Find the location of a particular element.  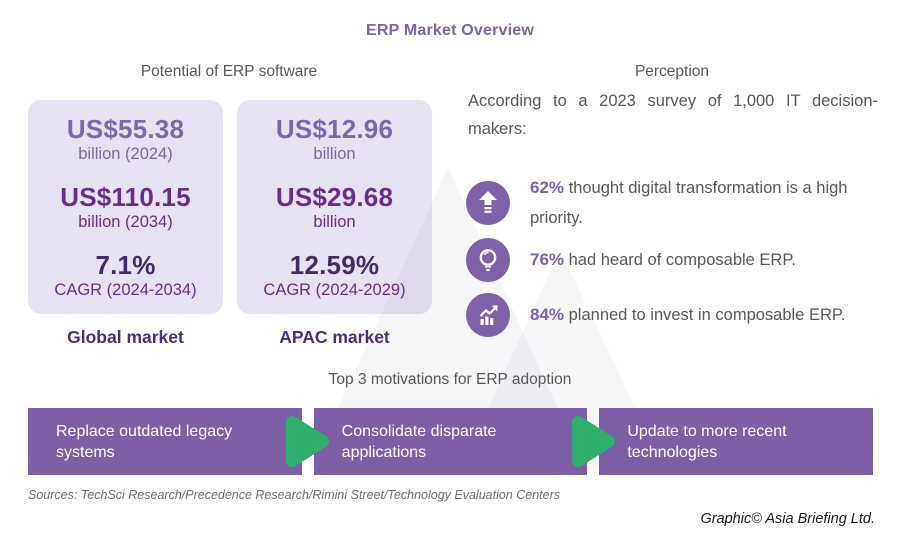

stat-value: US$29.68 is located at coordinates (334, 196).